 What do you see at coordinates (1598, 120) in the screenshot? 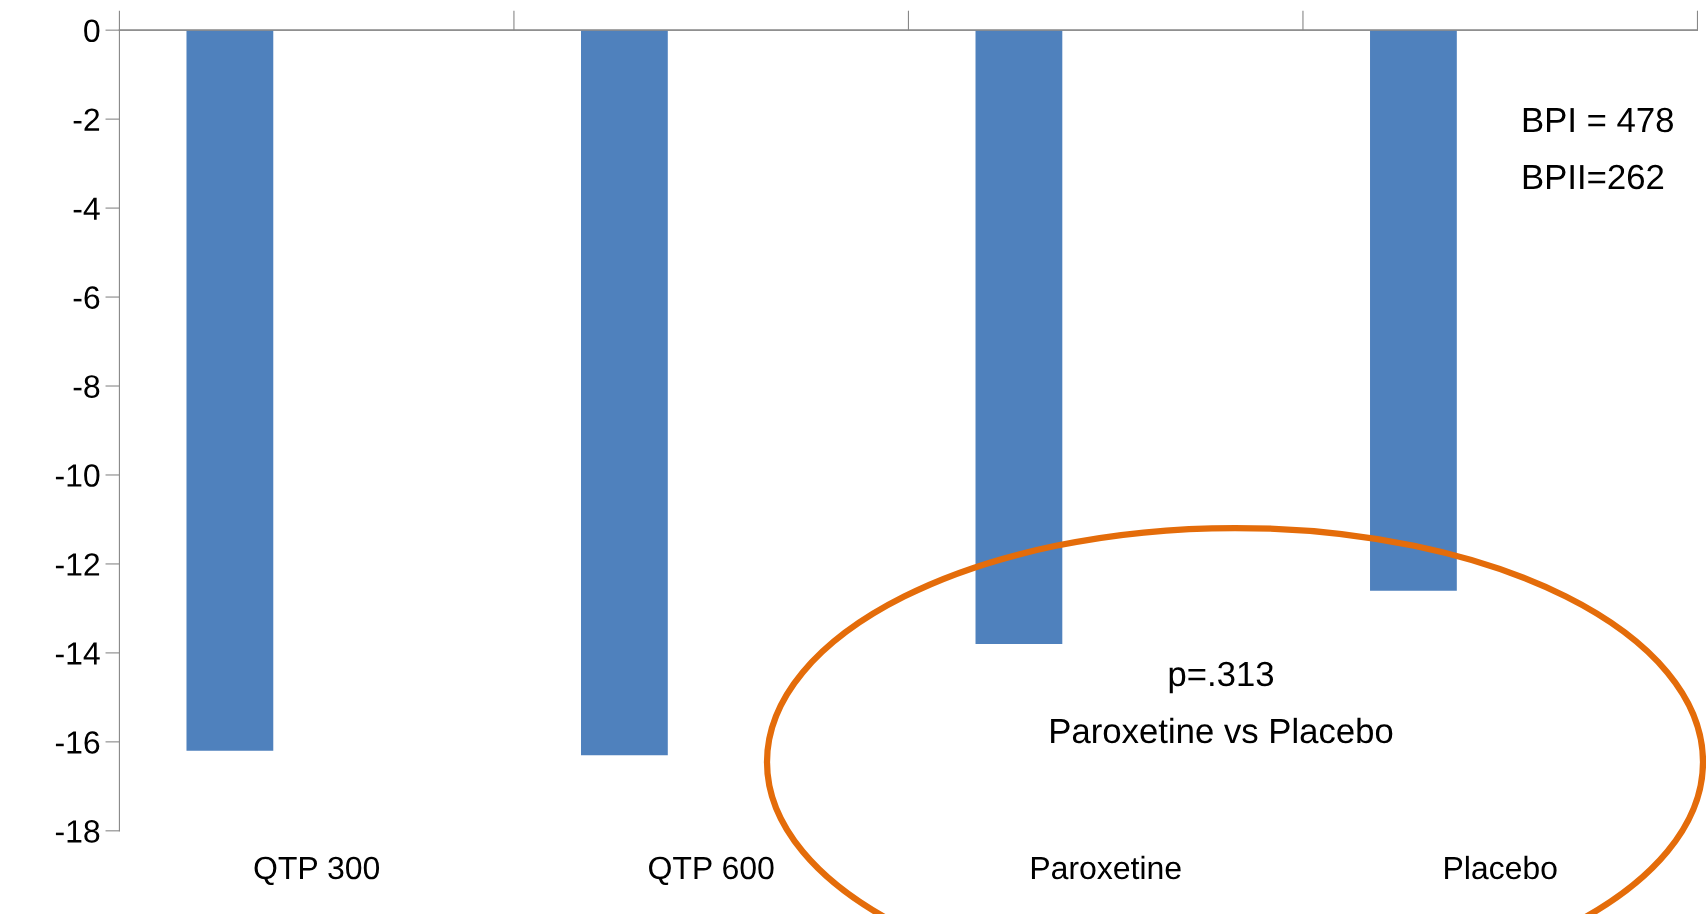
I see `annotation: BPI = 478` at bounding box center [1598, 120].